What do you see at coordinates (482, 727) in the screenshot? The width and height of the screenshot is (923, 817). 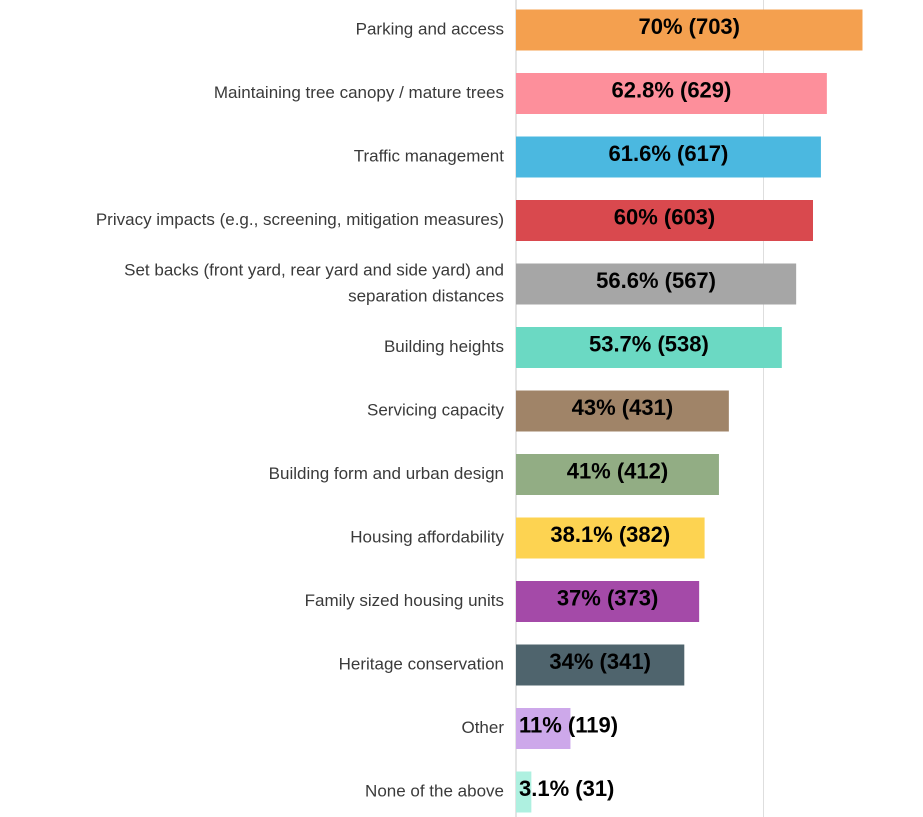 I see `category-label: Other` at bounding box center [482, 727].